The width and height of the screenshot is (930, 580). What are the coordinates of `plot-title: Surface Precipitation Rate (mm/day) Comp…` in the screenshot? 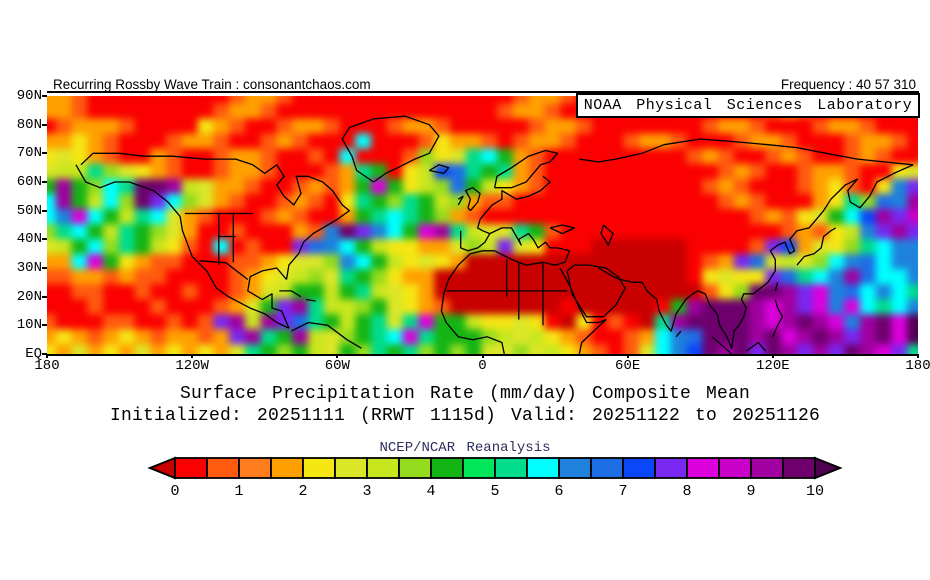 It's located at (465, 394).